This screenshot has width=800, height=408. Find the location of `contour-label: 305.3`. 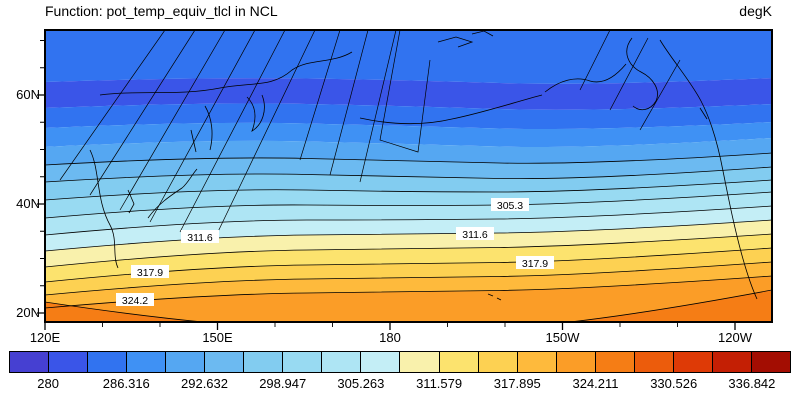

contour-label: 305.3 is located at coordinates (510, 206).